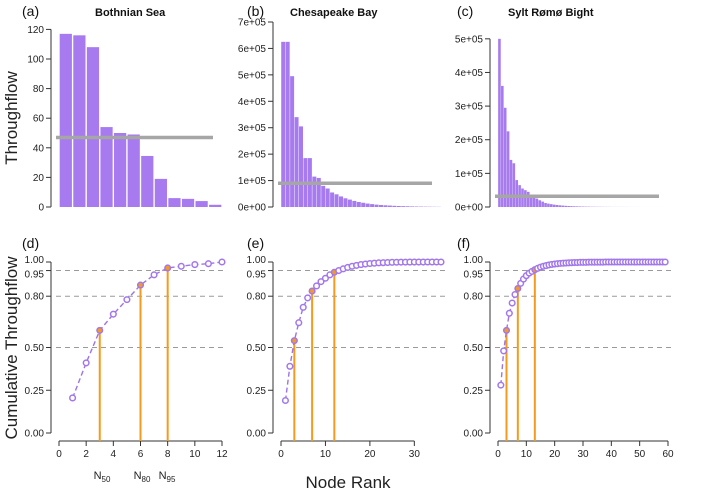 Image resolution: width=714 pixels, height=497 pixels. What do you see at coordinates (255, 11) in the screenshot?
I see `panel-label-b: (b)` at bounding box center [255, 11].